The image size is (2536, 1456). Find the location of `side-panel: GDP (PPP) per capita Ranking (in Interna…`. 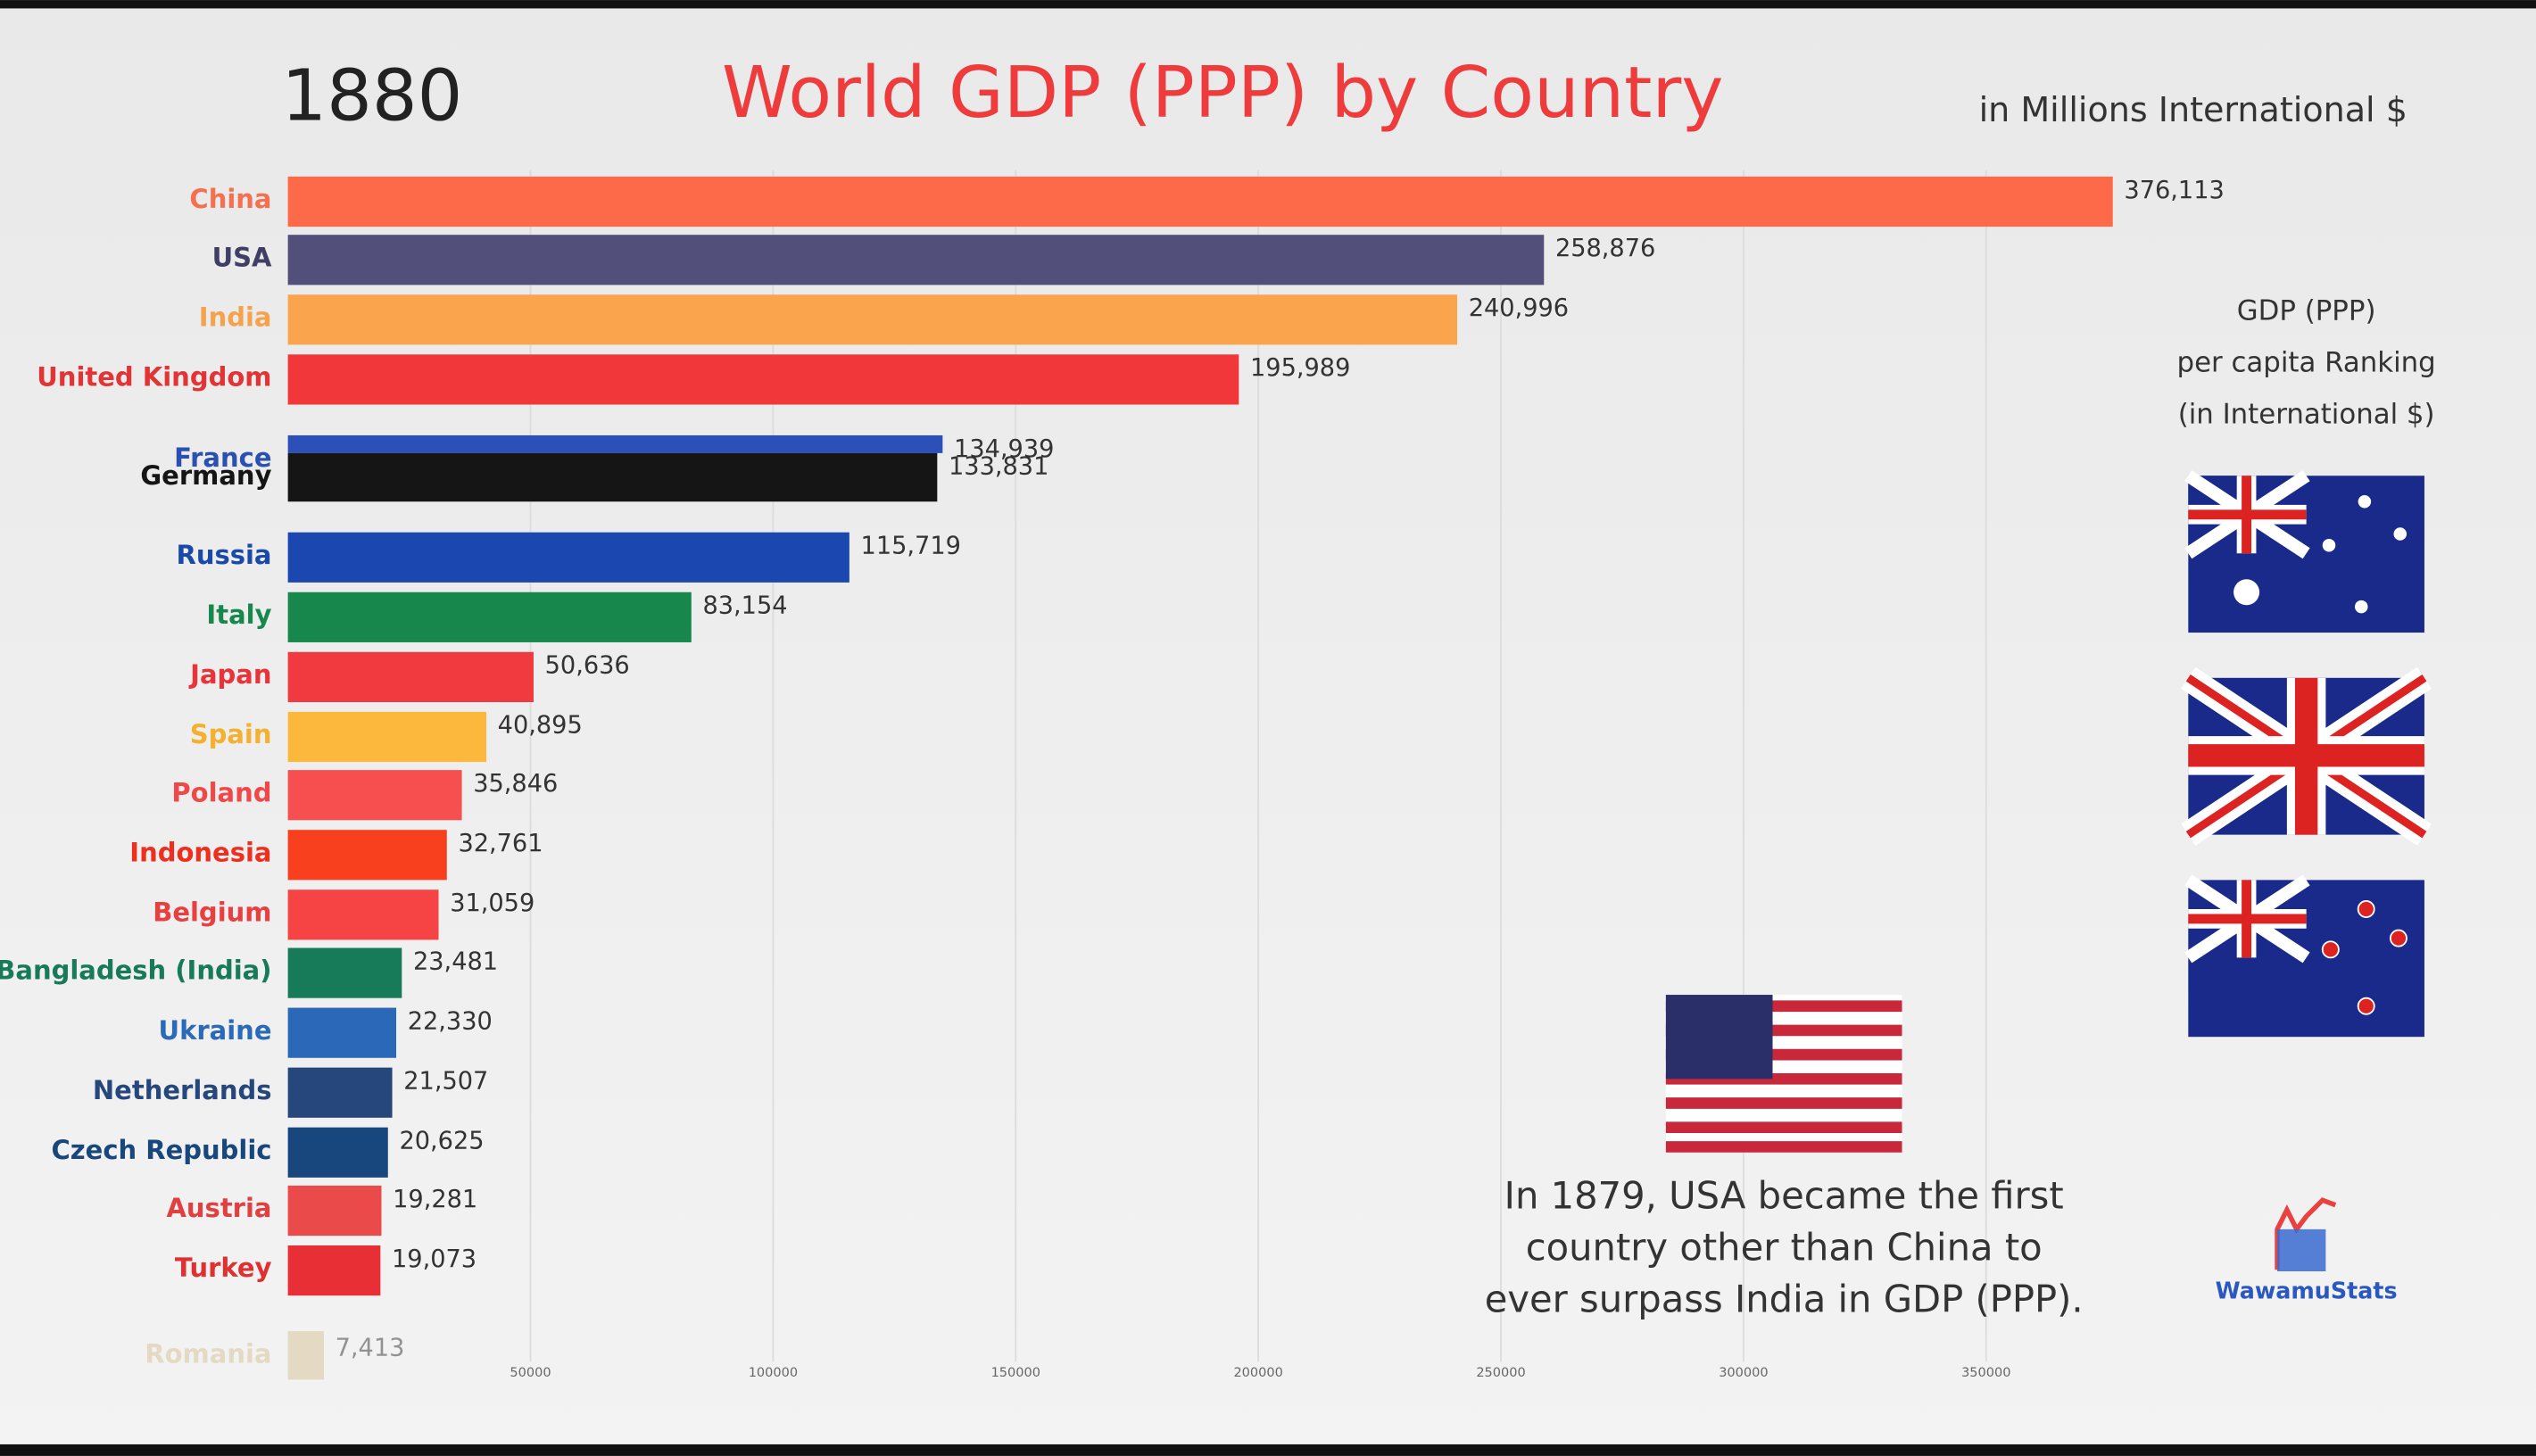

side-panel: GDP (PPP) per capita Ranking (in Interna… is located at coordinates (2306, 363).